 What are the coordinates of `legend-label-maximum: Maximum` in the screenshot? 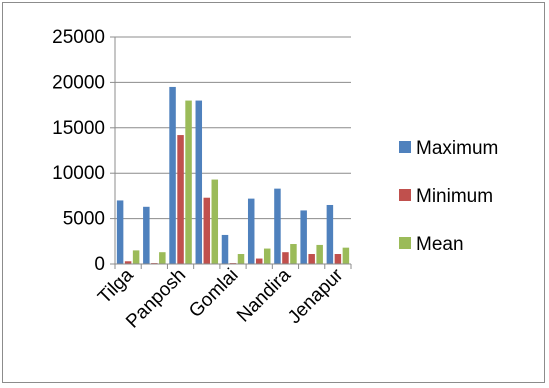 It's located at (457, 148).